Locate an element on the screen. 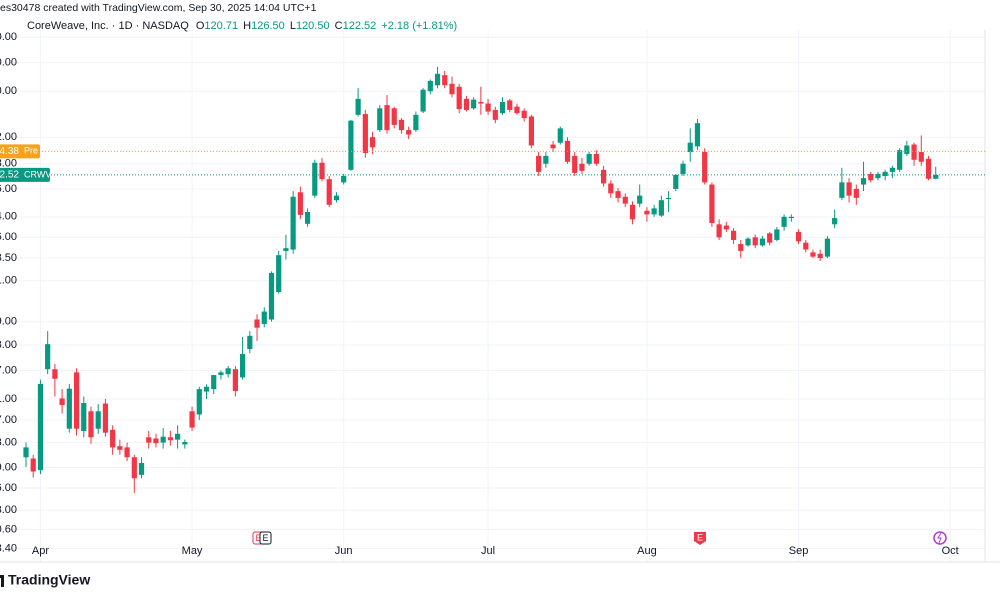 This screenshot has width=1000, height=600. y-tick-label: 36.00 is located at coordinates (8, 488).